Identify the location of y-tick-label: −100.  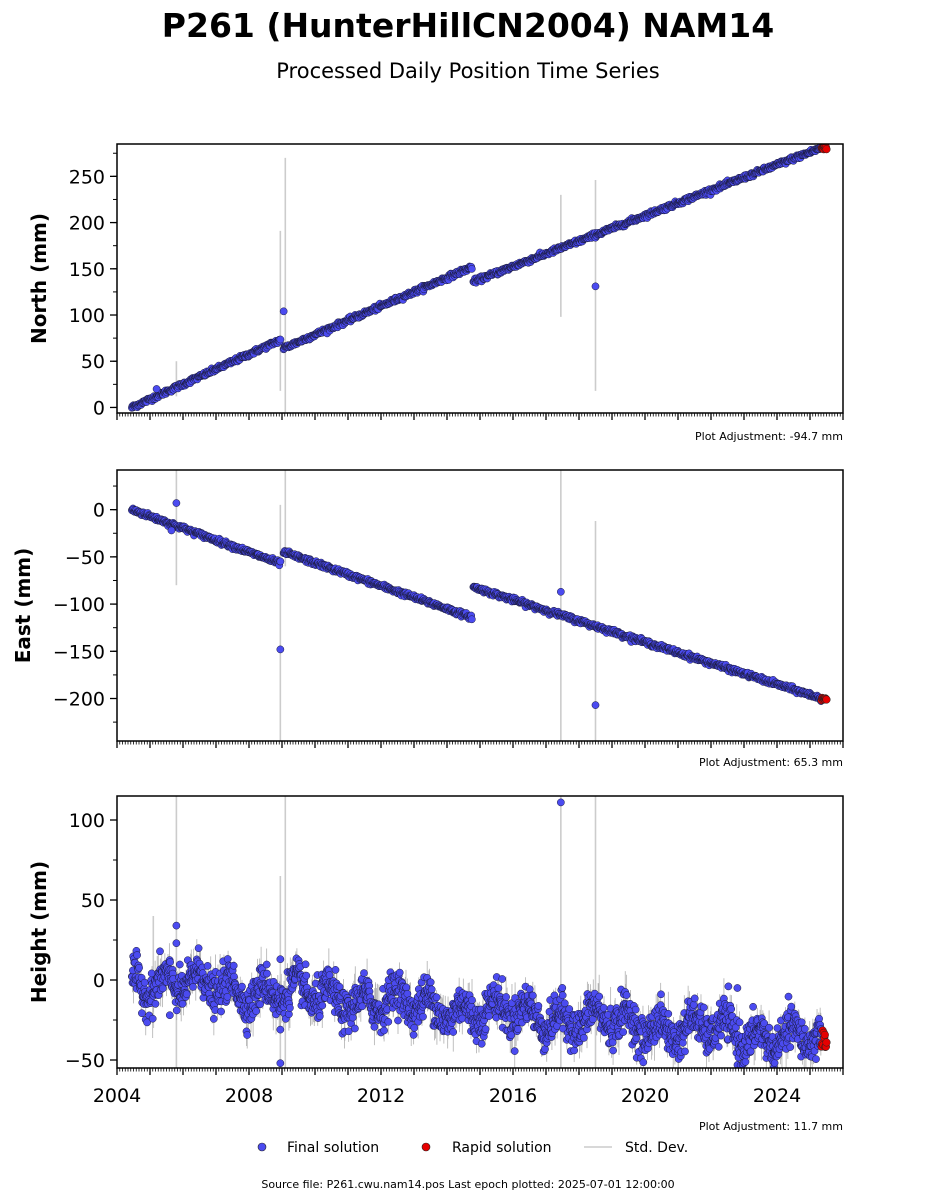
(79, 605).